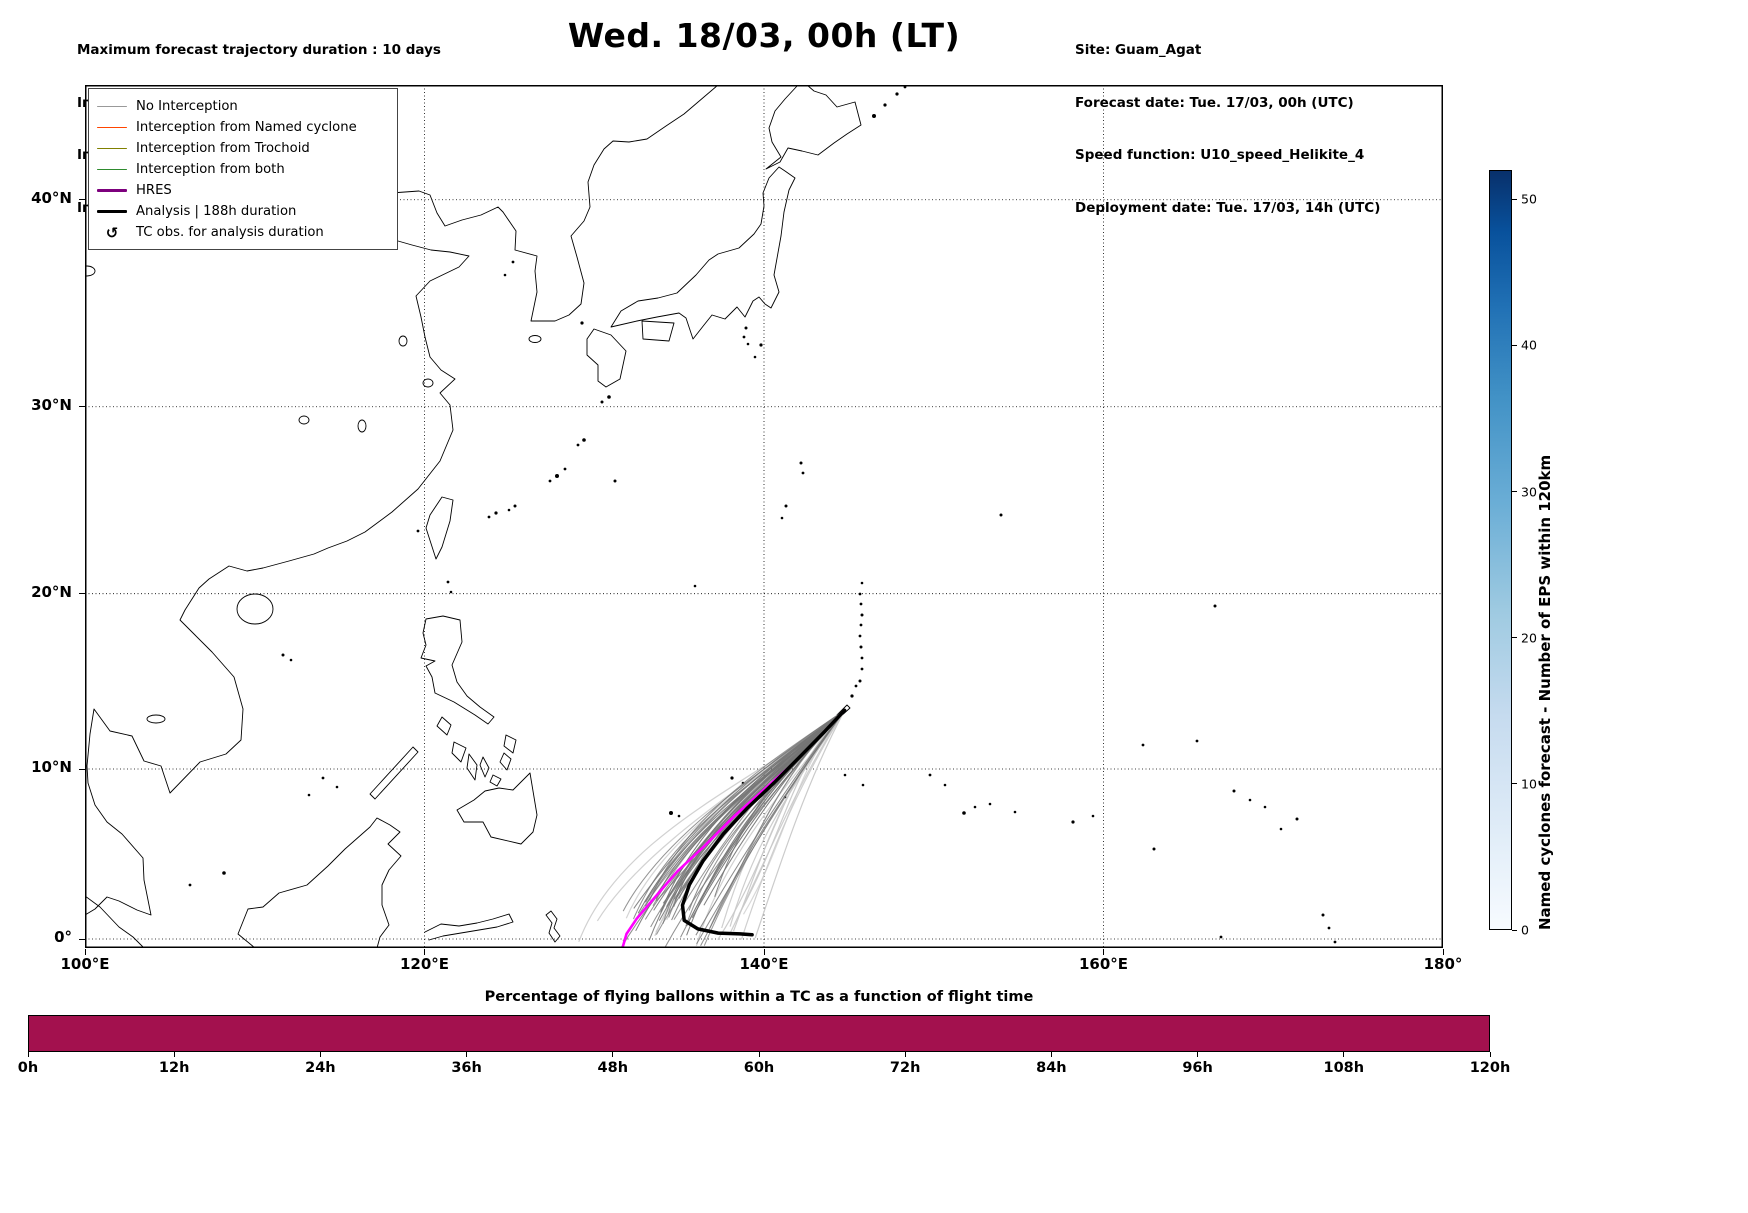  I want to click on colorbar-tick-label: 20, so click(1529, 638).